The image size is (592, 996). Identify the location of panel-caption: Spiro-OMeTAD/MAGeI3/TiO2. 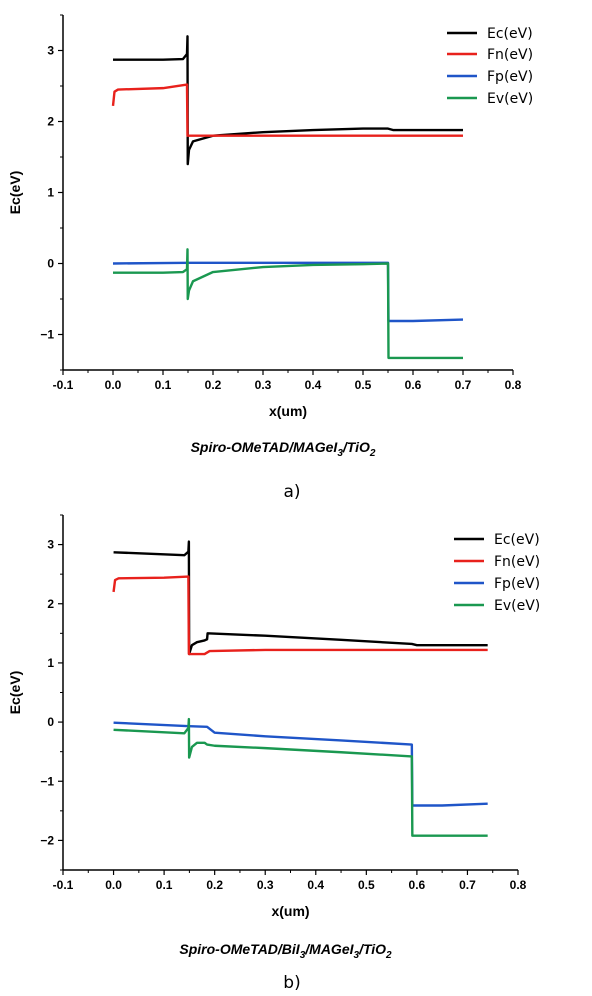
(283, 449).